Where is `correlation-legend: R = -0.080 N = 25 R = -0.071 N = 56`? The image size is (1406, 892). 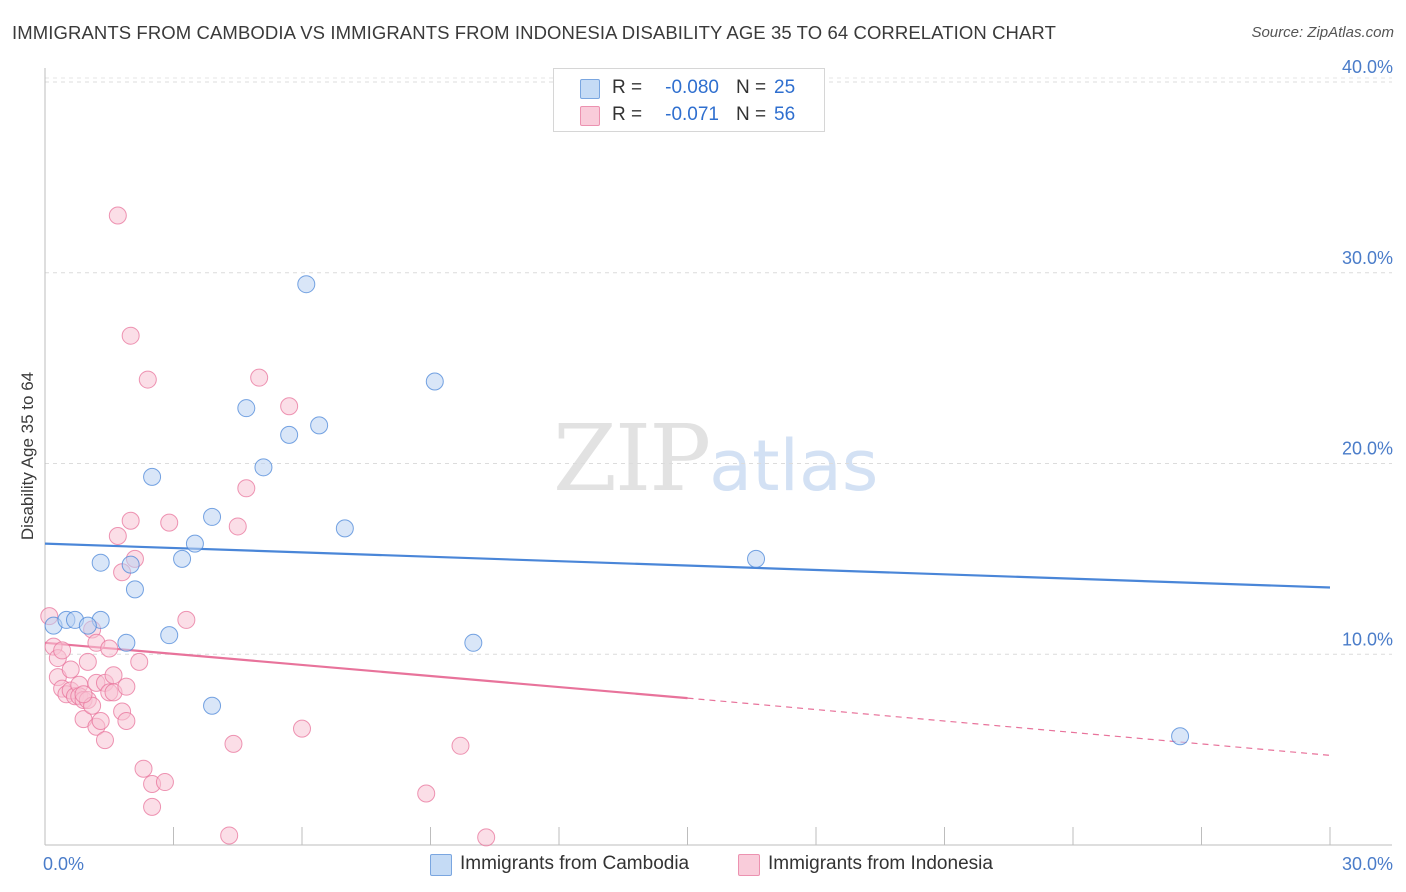
correlation-legend: R = -0.080 N = 25 R = -0.071 N = 56 is located at coordinates (689, 100).